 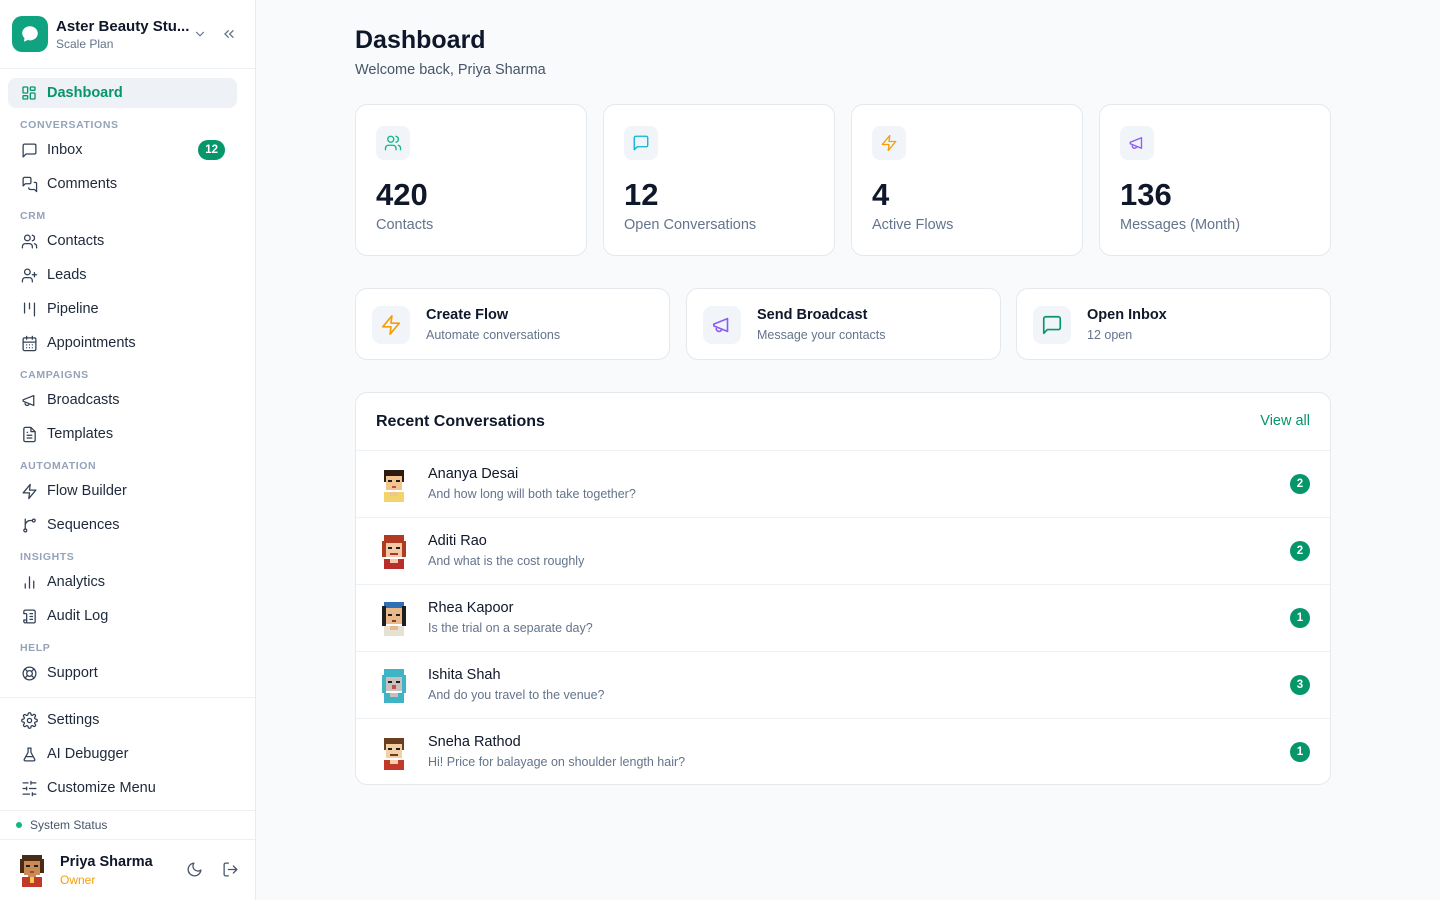 What do you see at coordinates (457, 541) in the screenshot?
I see `conversation-name: Aditi Rao` at bounding box center [457, 541].